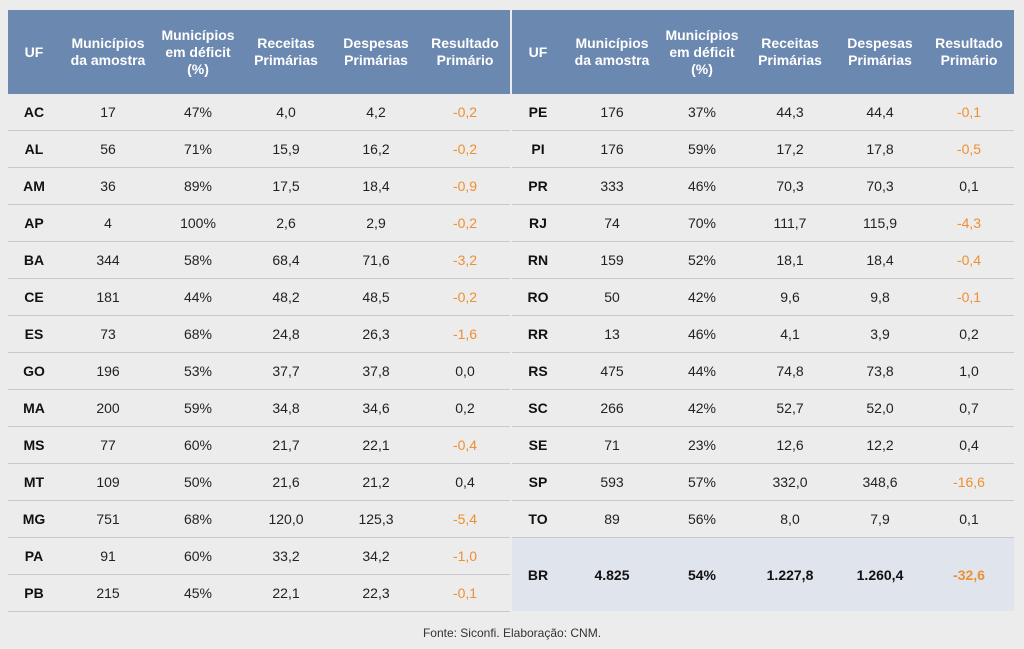 Image resolution: width=1024 pixels, height=649 pixels. Describe the element at coordinates (880, 371) in the screenshot. I see `cell-despesas: 73,8` at that location.